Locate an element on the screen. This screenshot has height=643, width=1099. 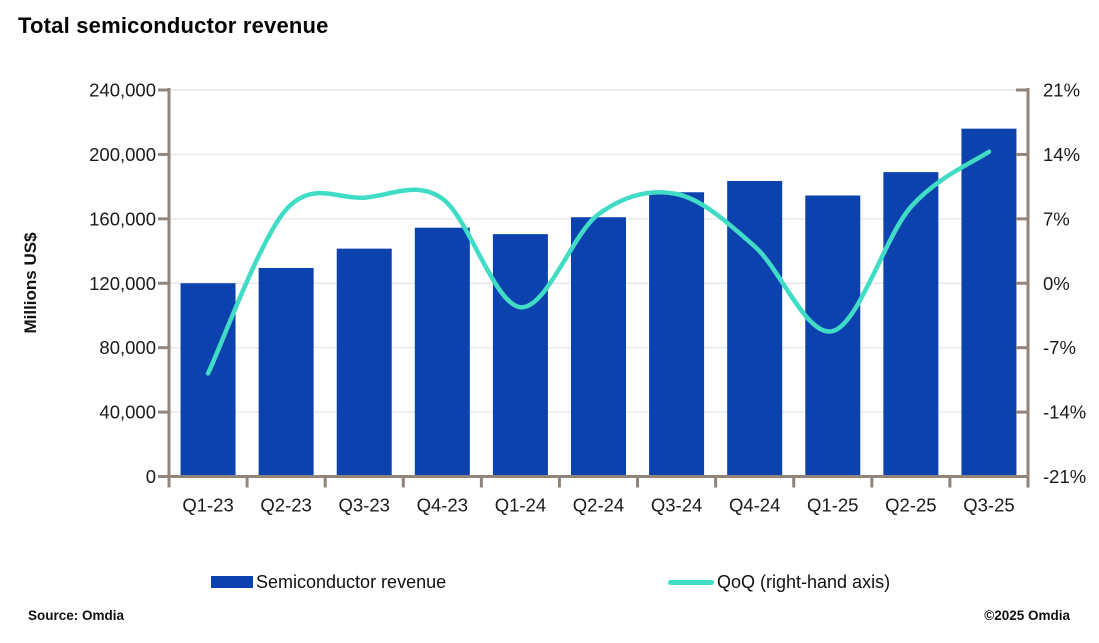
x-tick-label: Q2-25 is located at coordinates (910, 505).